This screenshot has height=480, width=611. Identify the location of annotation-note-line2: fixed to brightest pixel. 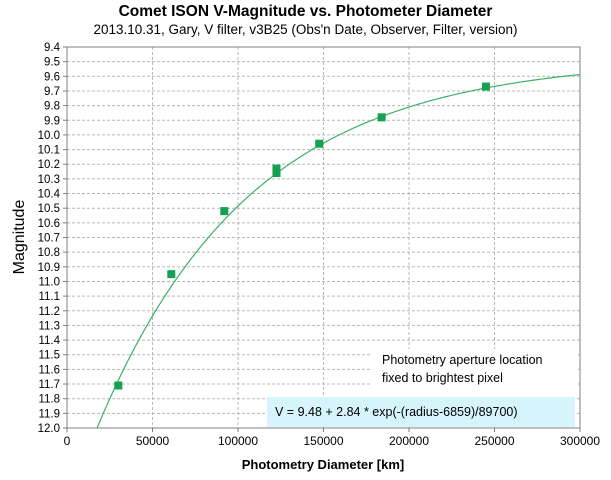
(442, 378).